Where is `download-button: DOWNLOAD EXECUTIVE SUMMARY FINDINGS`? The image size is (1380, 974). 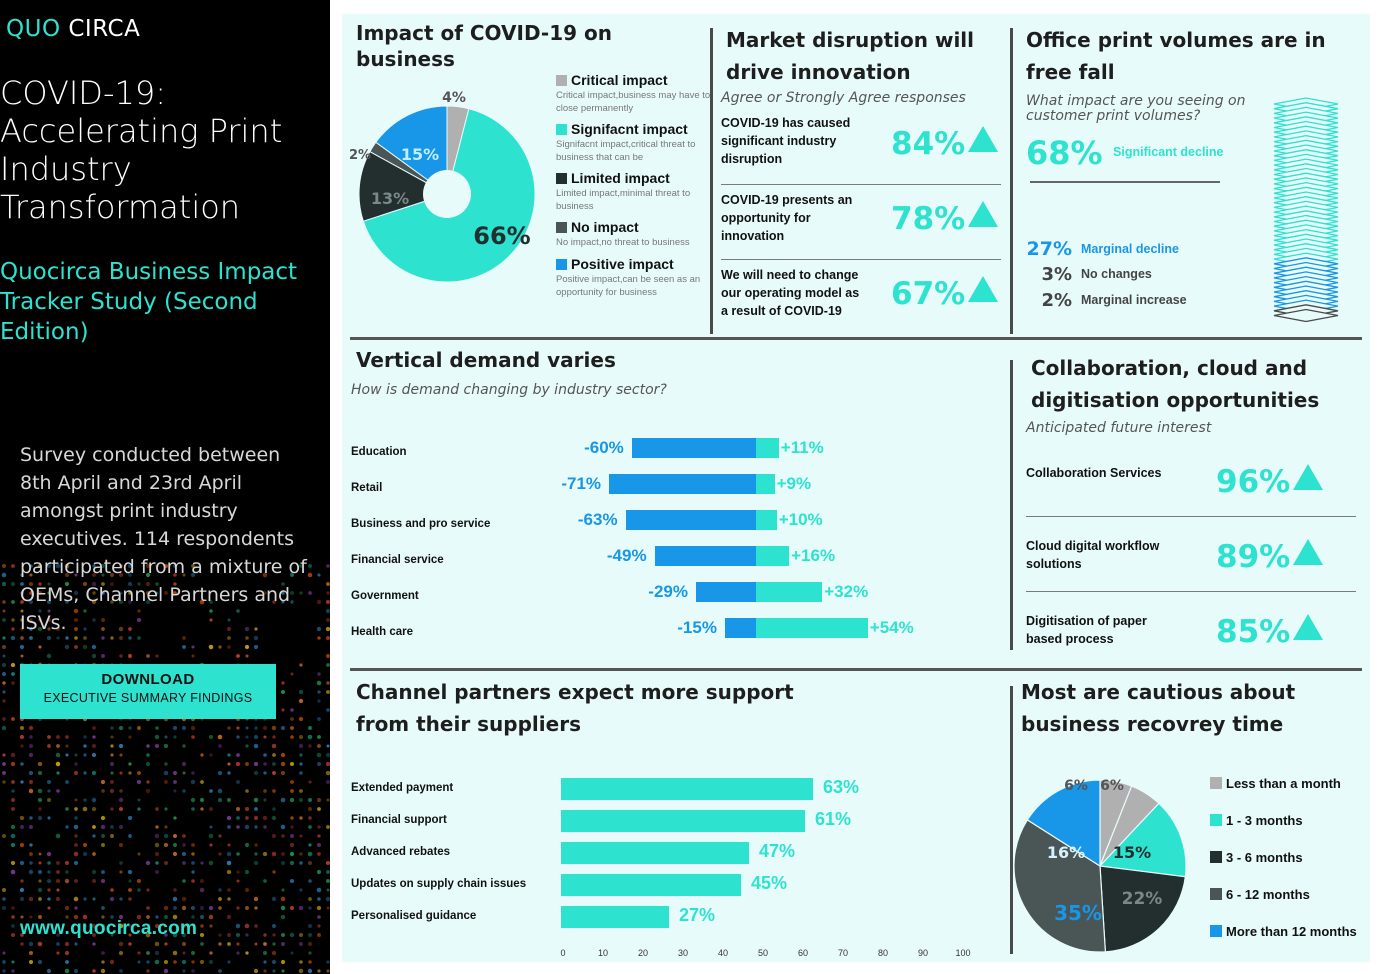
download-button: DOWNLOAD EXECUTIVE SUMMARY FINDINGS is located at coordinates (148, 691).